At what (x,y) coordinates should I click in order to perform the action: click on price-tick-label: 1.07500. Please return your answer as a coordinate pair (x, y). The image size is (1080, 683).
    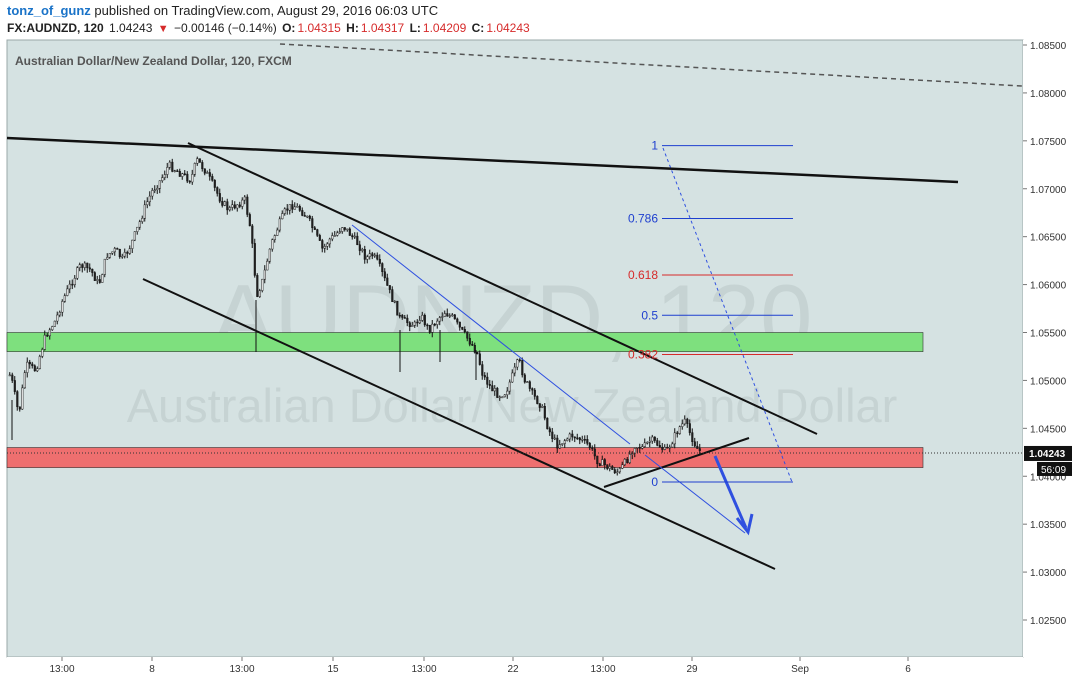
    Looking at the image, I should click on (1048, 142).